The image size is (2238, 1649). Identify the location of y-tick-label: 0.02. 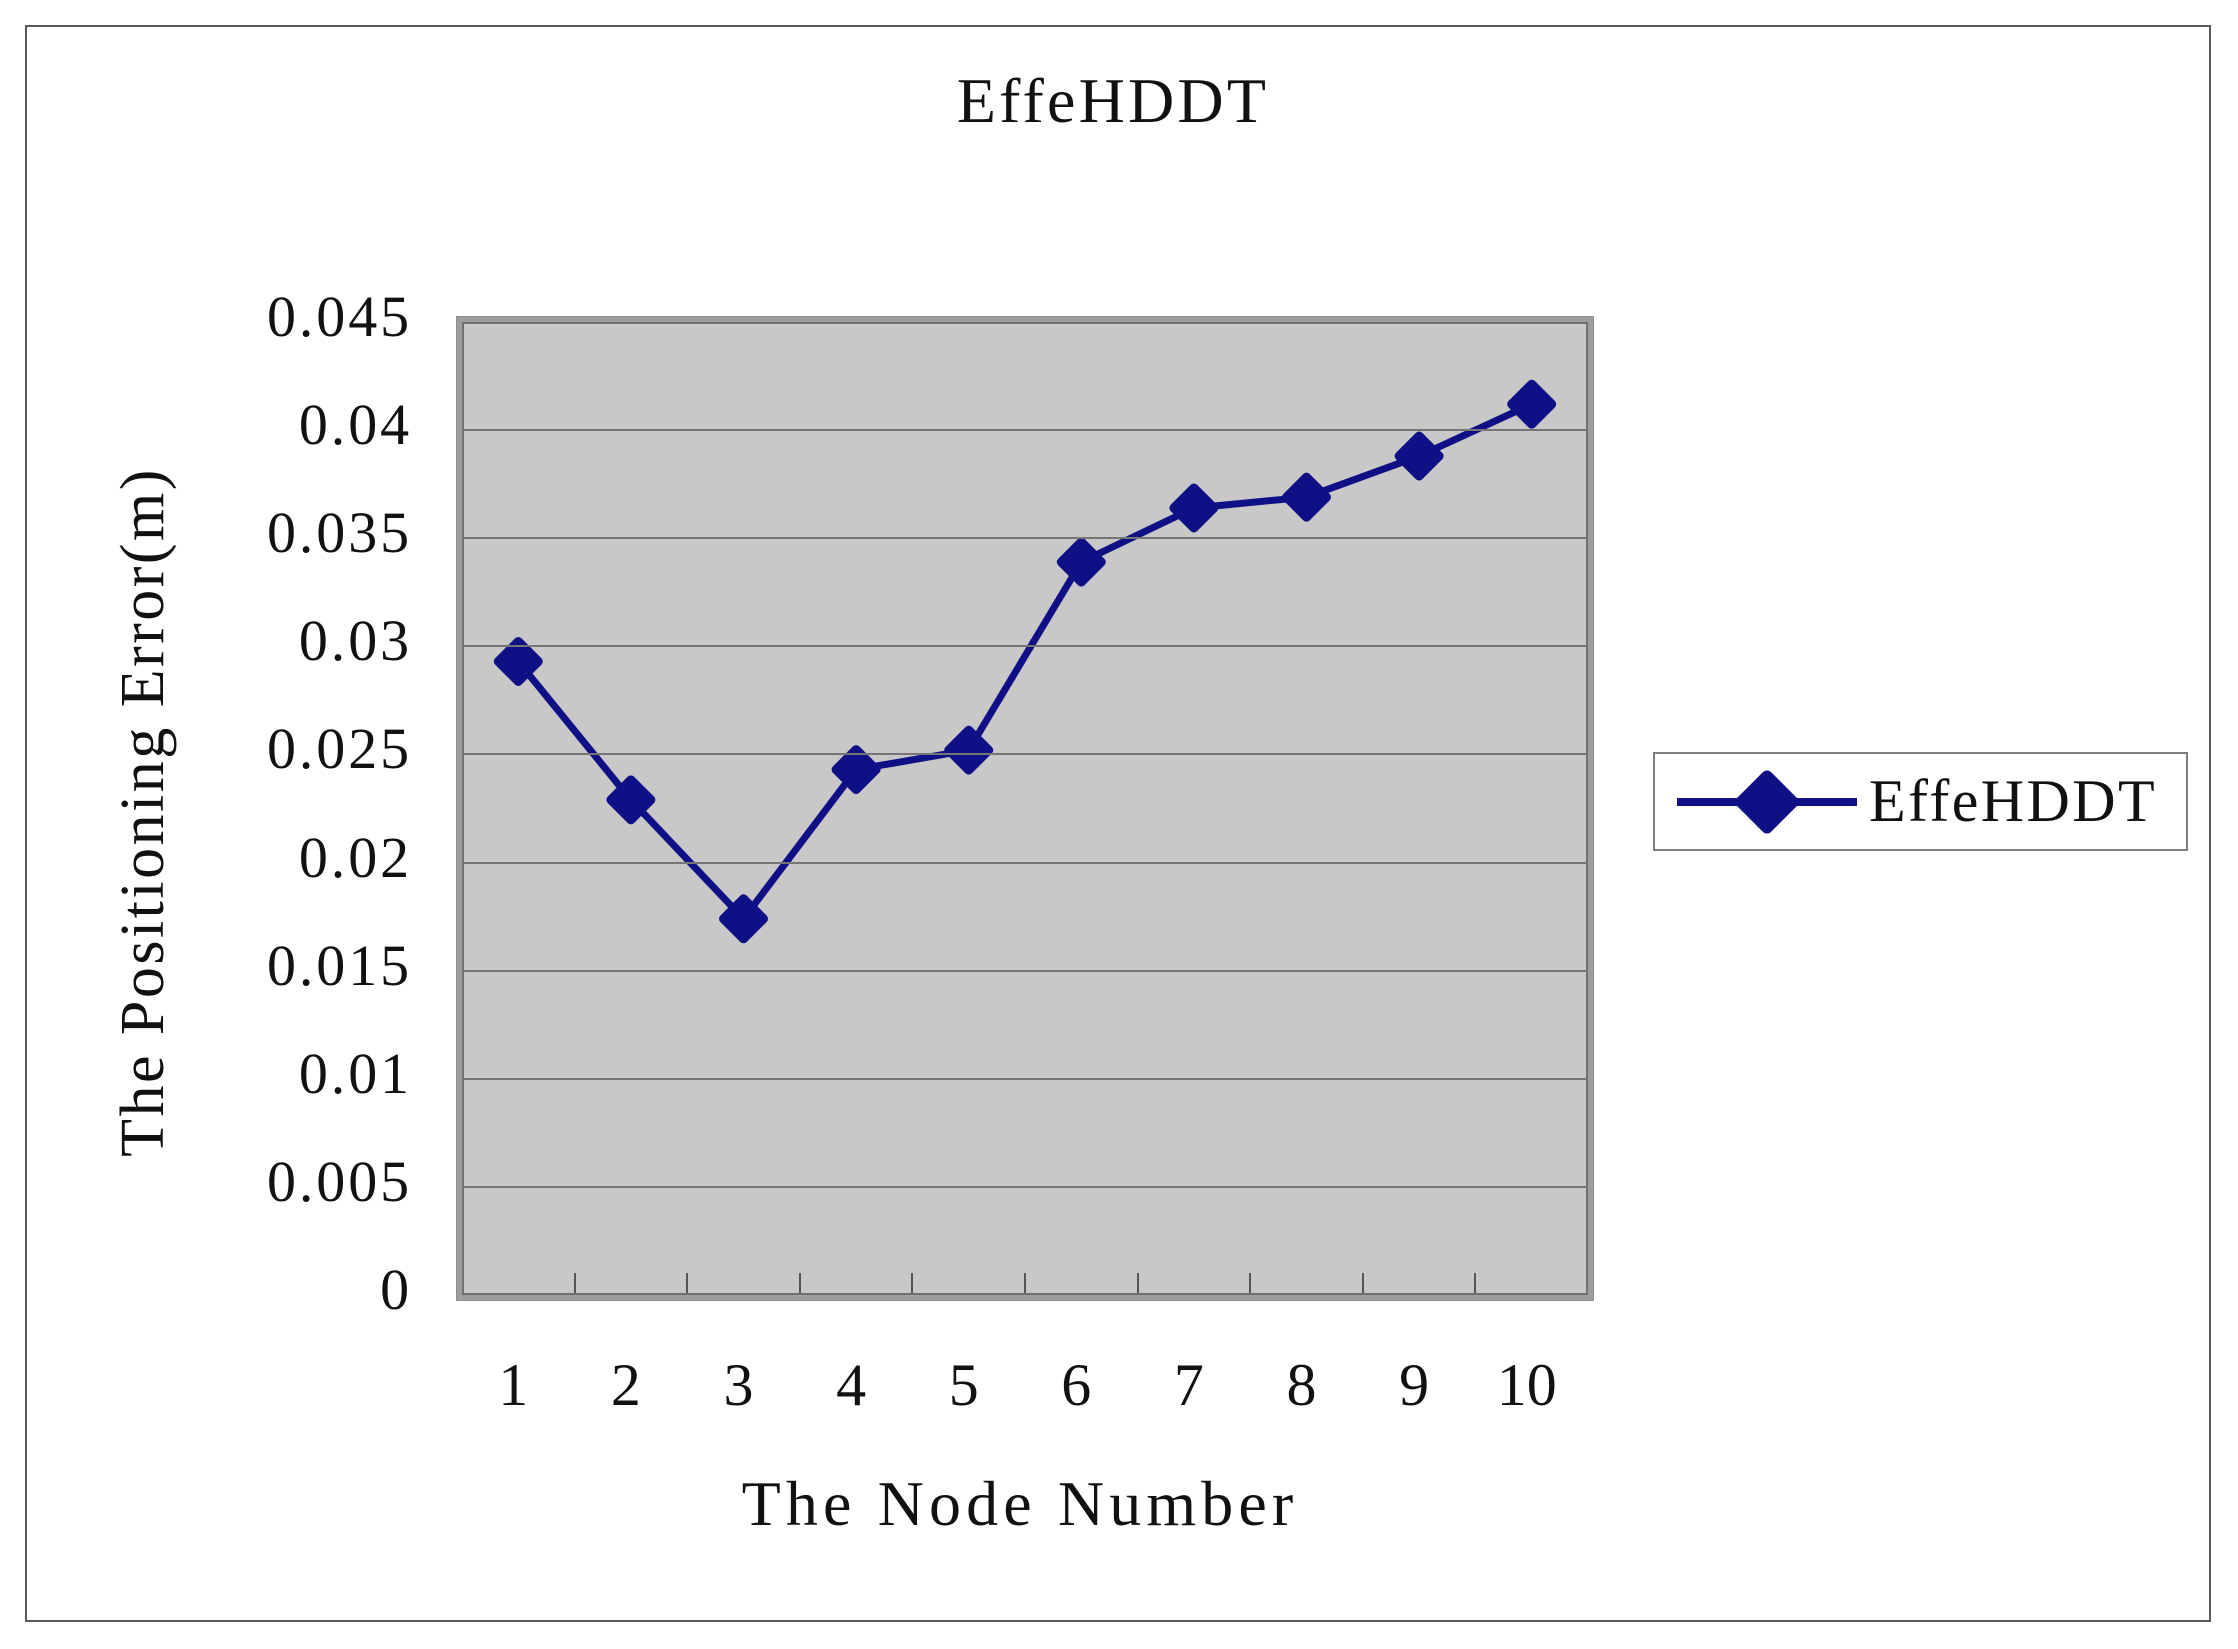
(355, 857).